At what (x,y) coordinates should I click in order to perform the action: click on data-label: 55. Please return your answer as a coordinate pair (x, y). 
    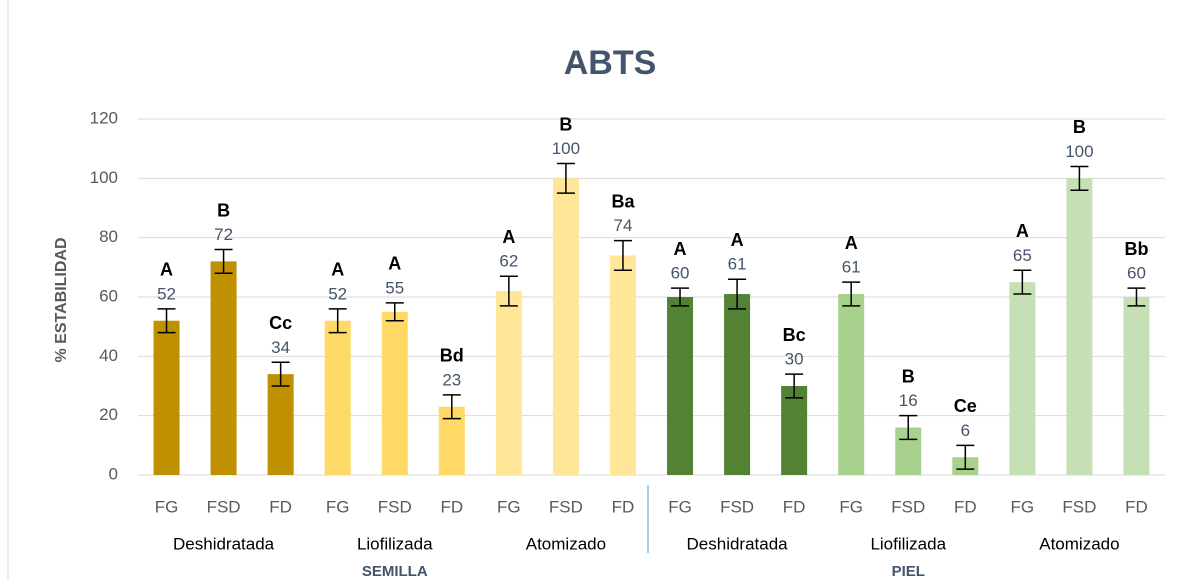
    Looking at the image, I should click on (394, 287).